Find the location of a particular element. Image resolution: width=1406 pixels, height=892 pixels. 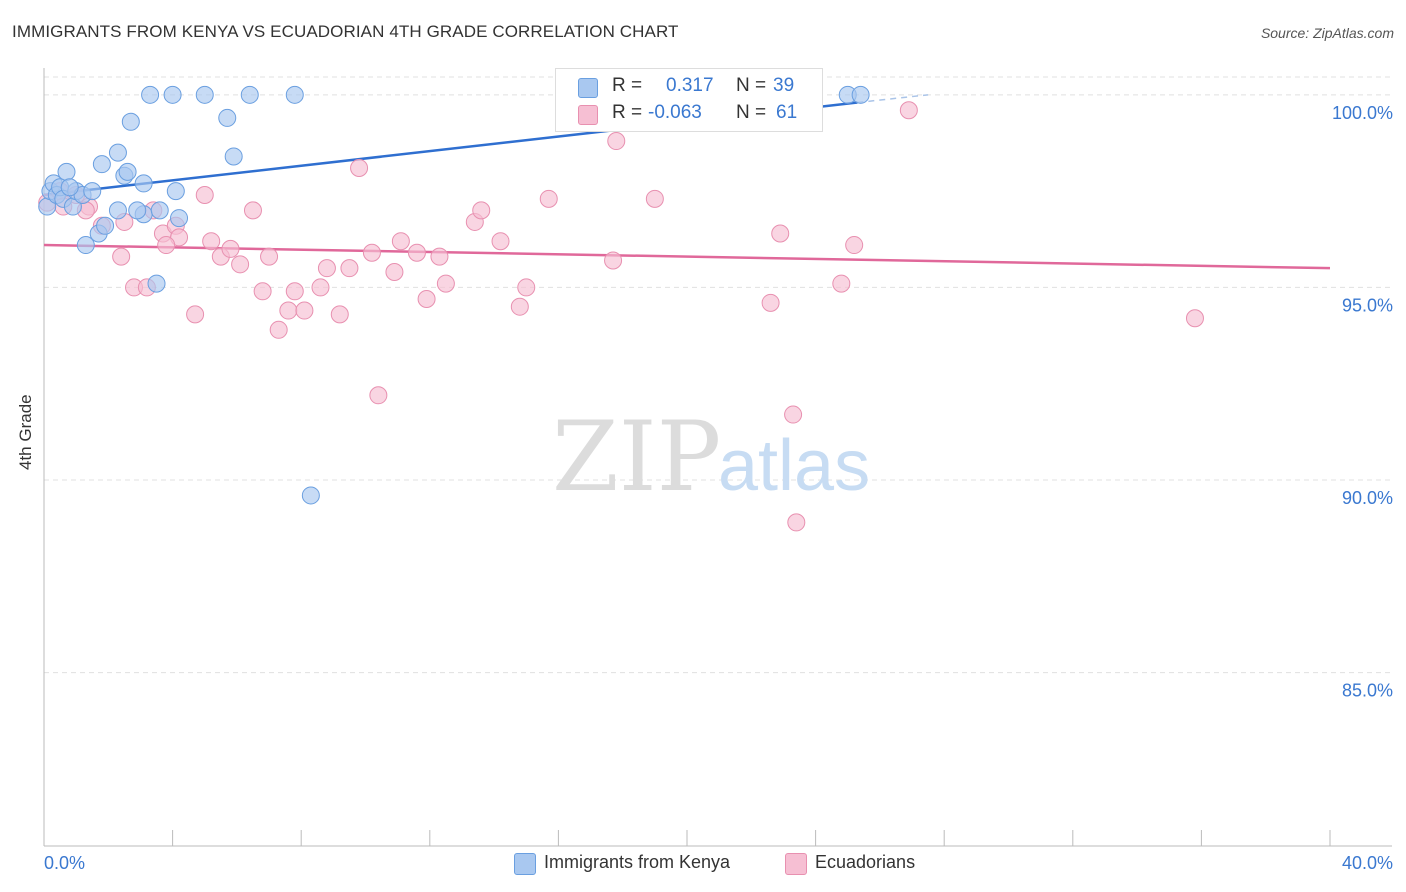

legend-kenya-swatch is located at coordinates (525, 864).